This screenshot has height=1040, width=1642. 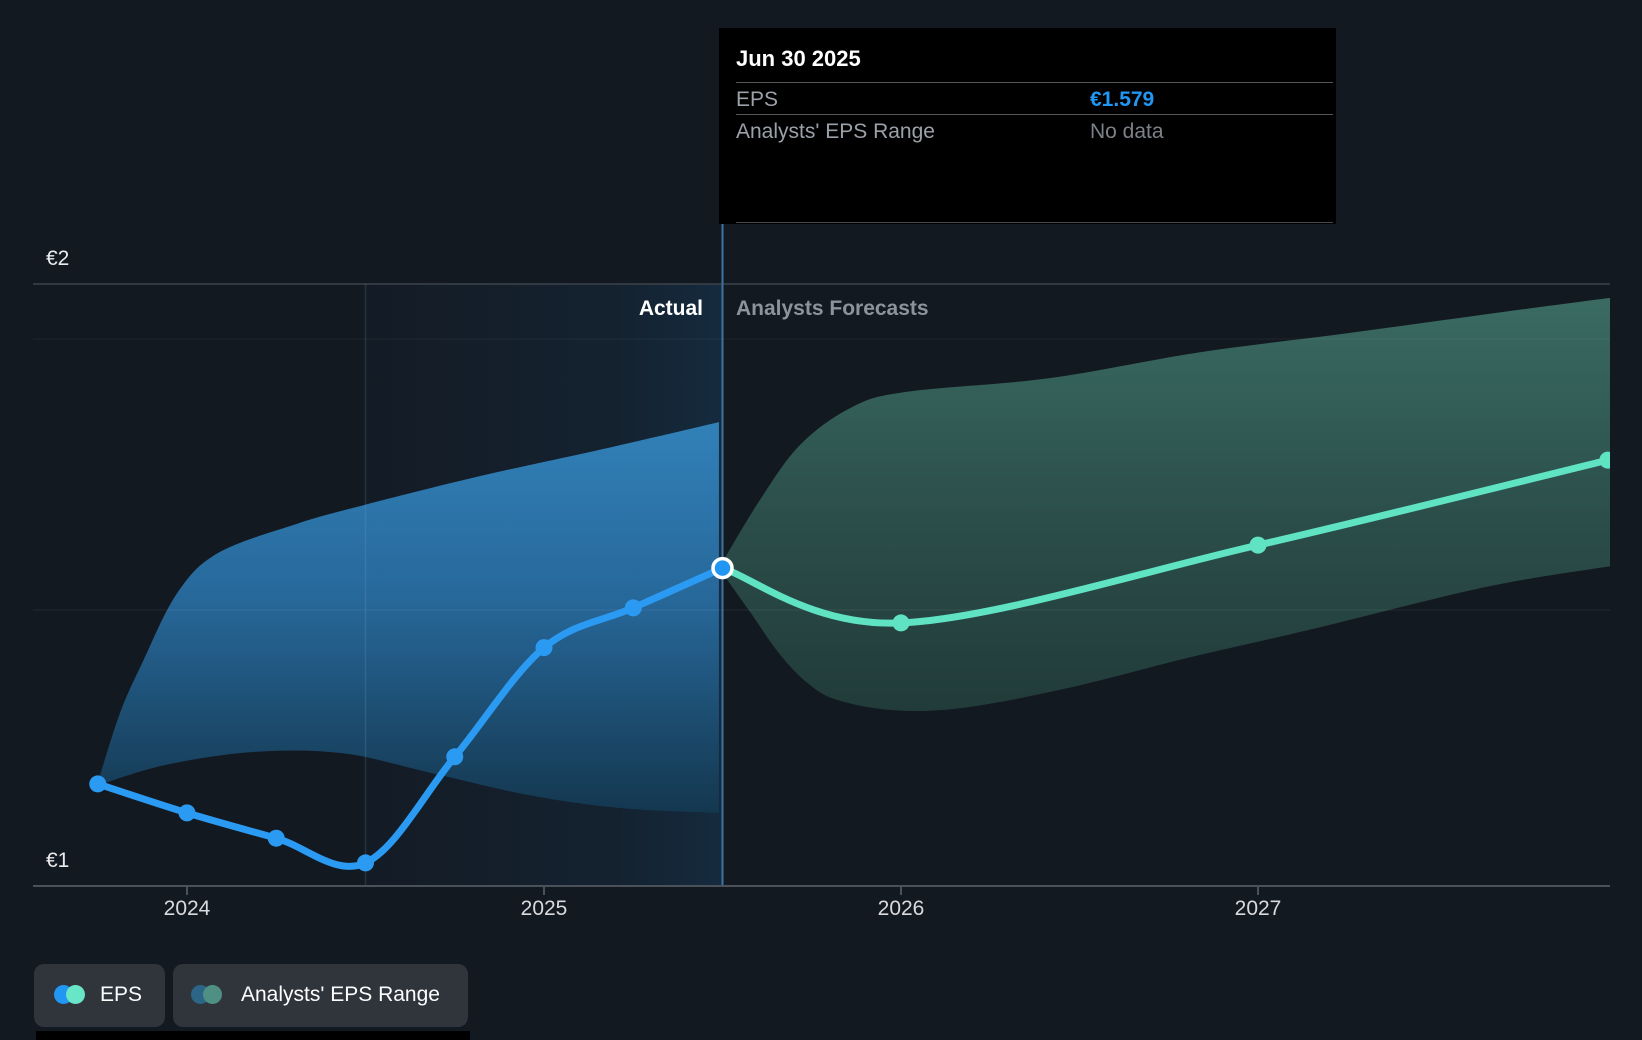 I want to click on legend-item-analysts-eps-range: Analysts' EPS Range, so click(x=320, y=995).